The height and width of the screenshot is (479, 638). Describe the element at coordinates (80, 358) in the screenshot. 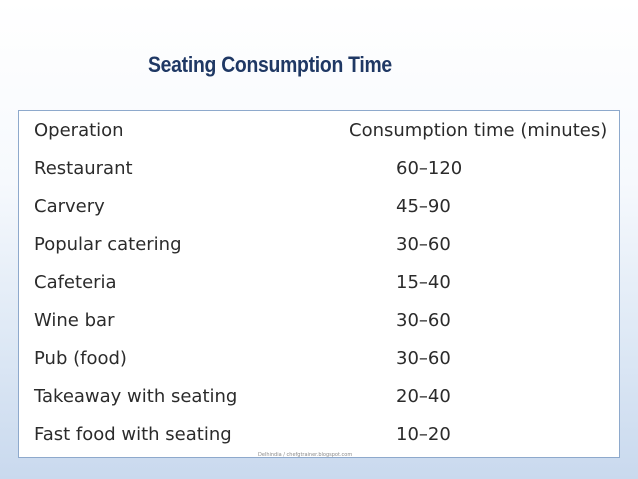

I see `row-operation: Pub (food)` at that location.